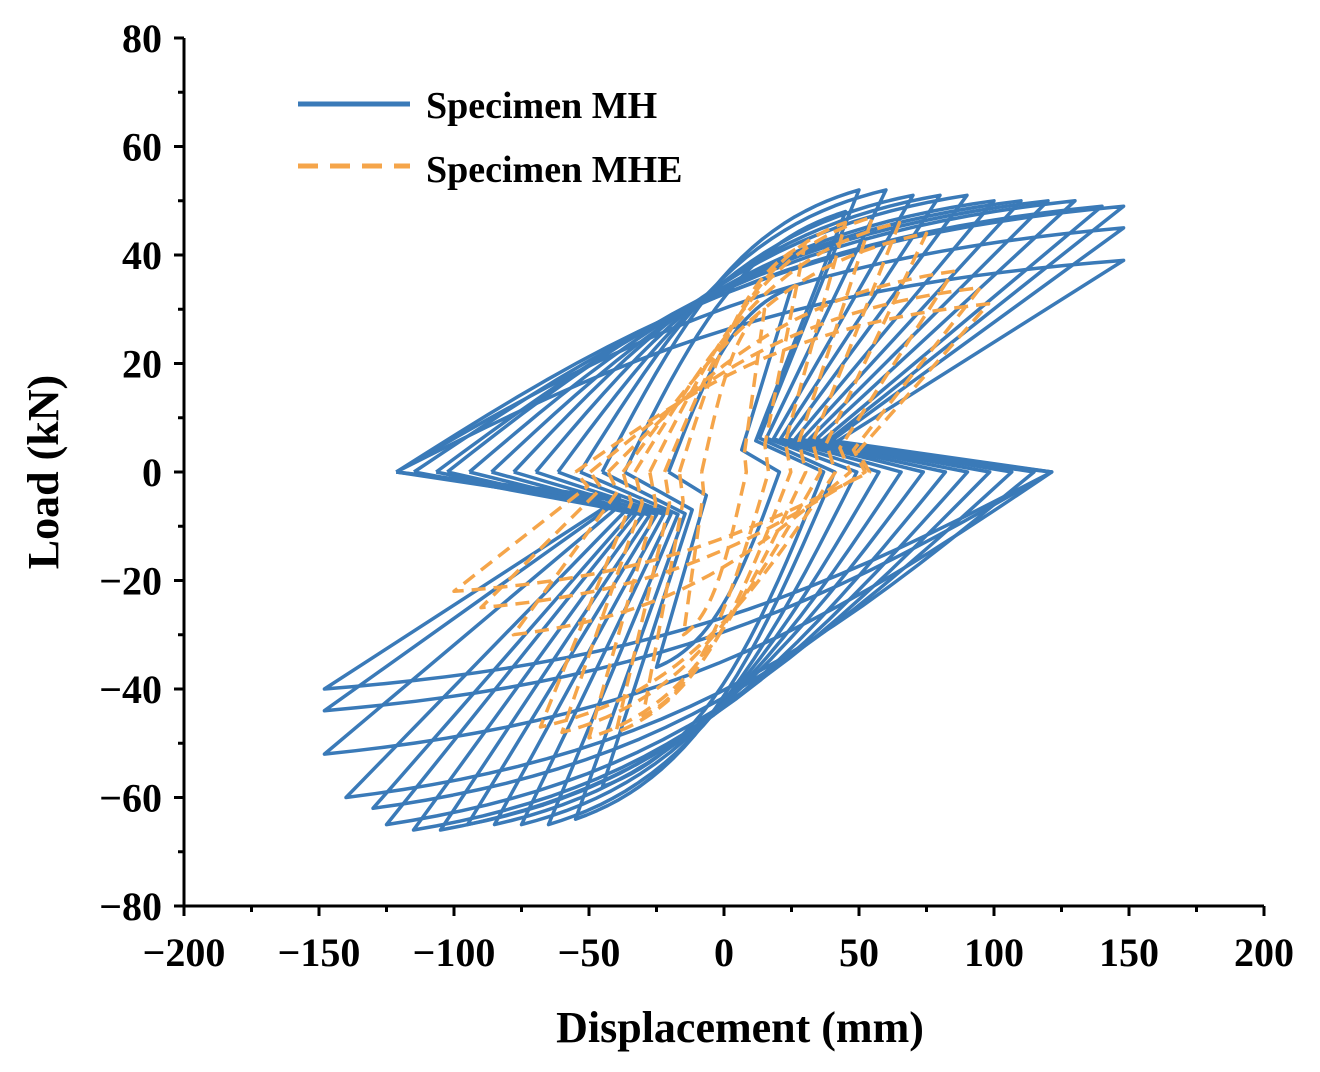  What do you see at coordinates (740, 1027) in the screenshot?
I see `x-axis-title: Displacement (mm)` at bounding box center [740, 1027].